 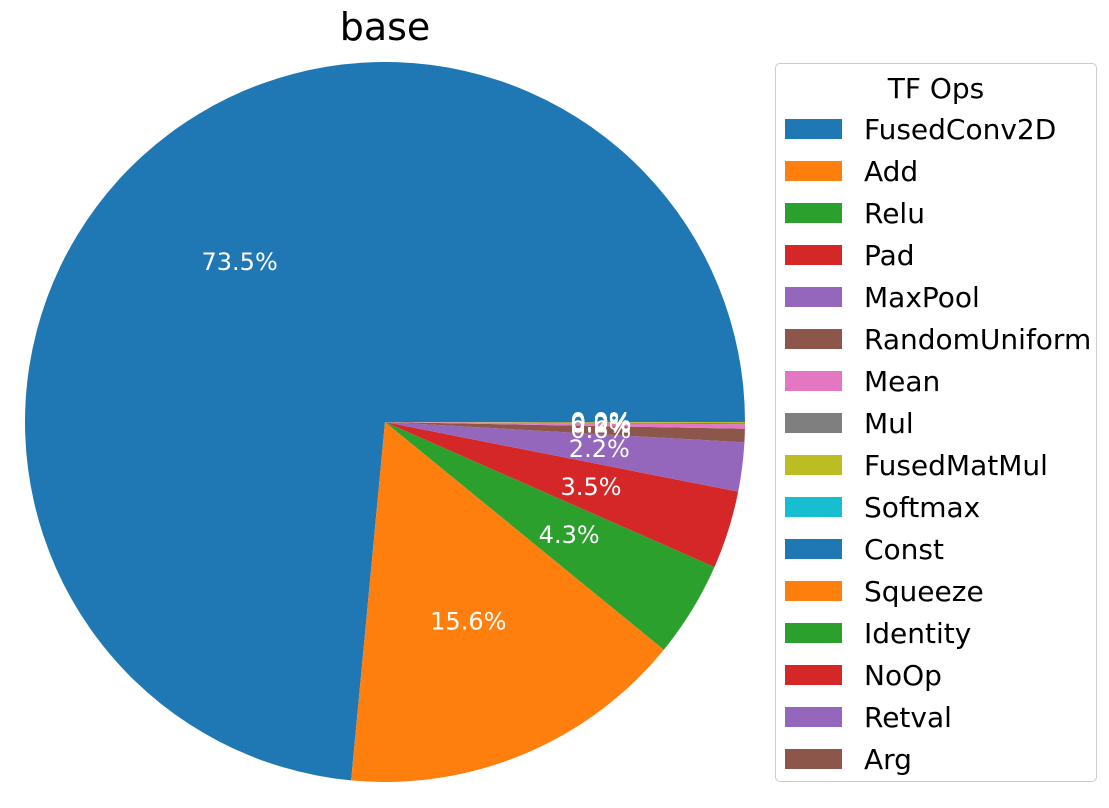 I want to click on pie-slice-mean, so click(x=565, y=425).